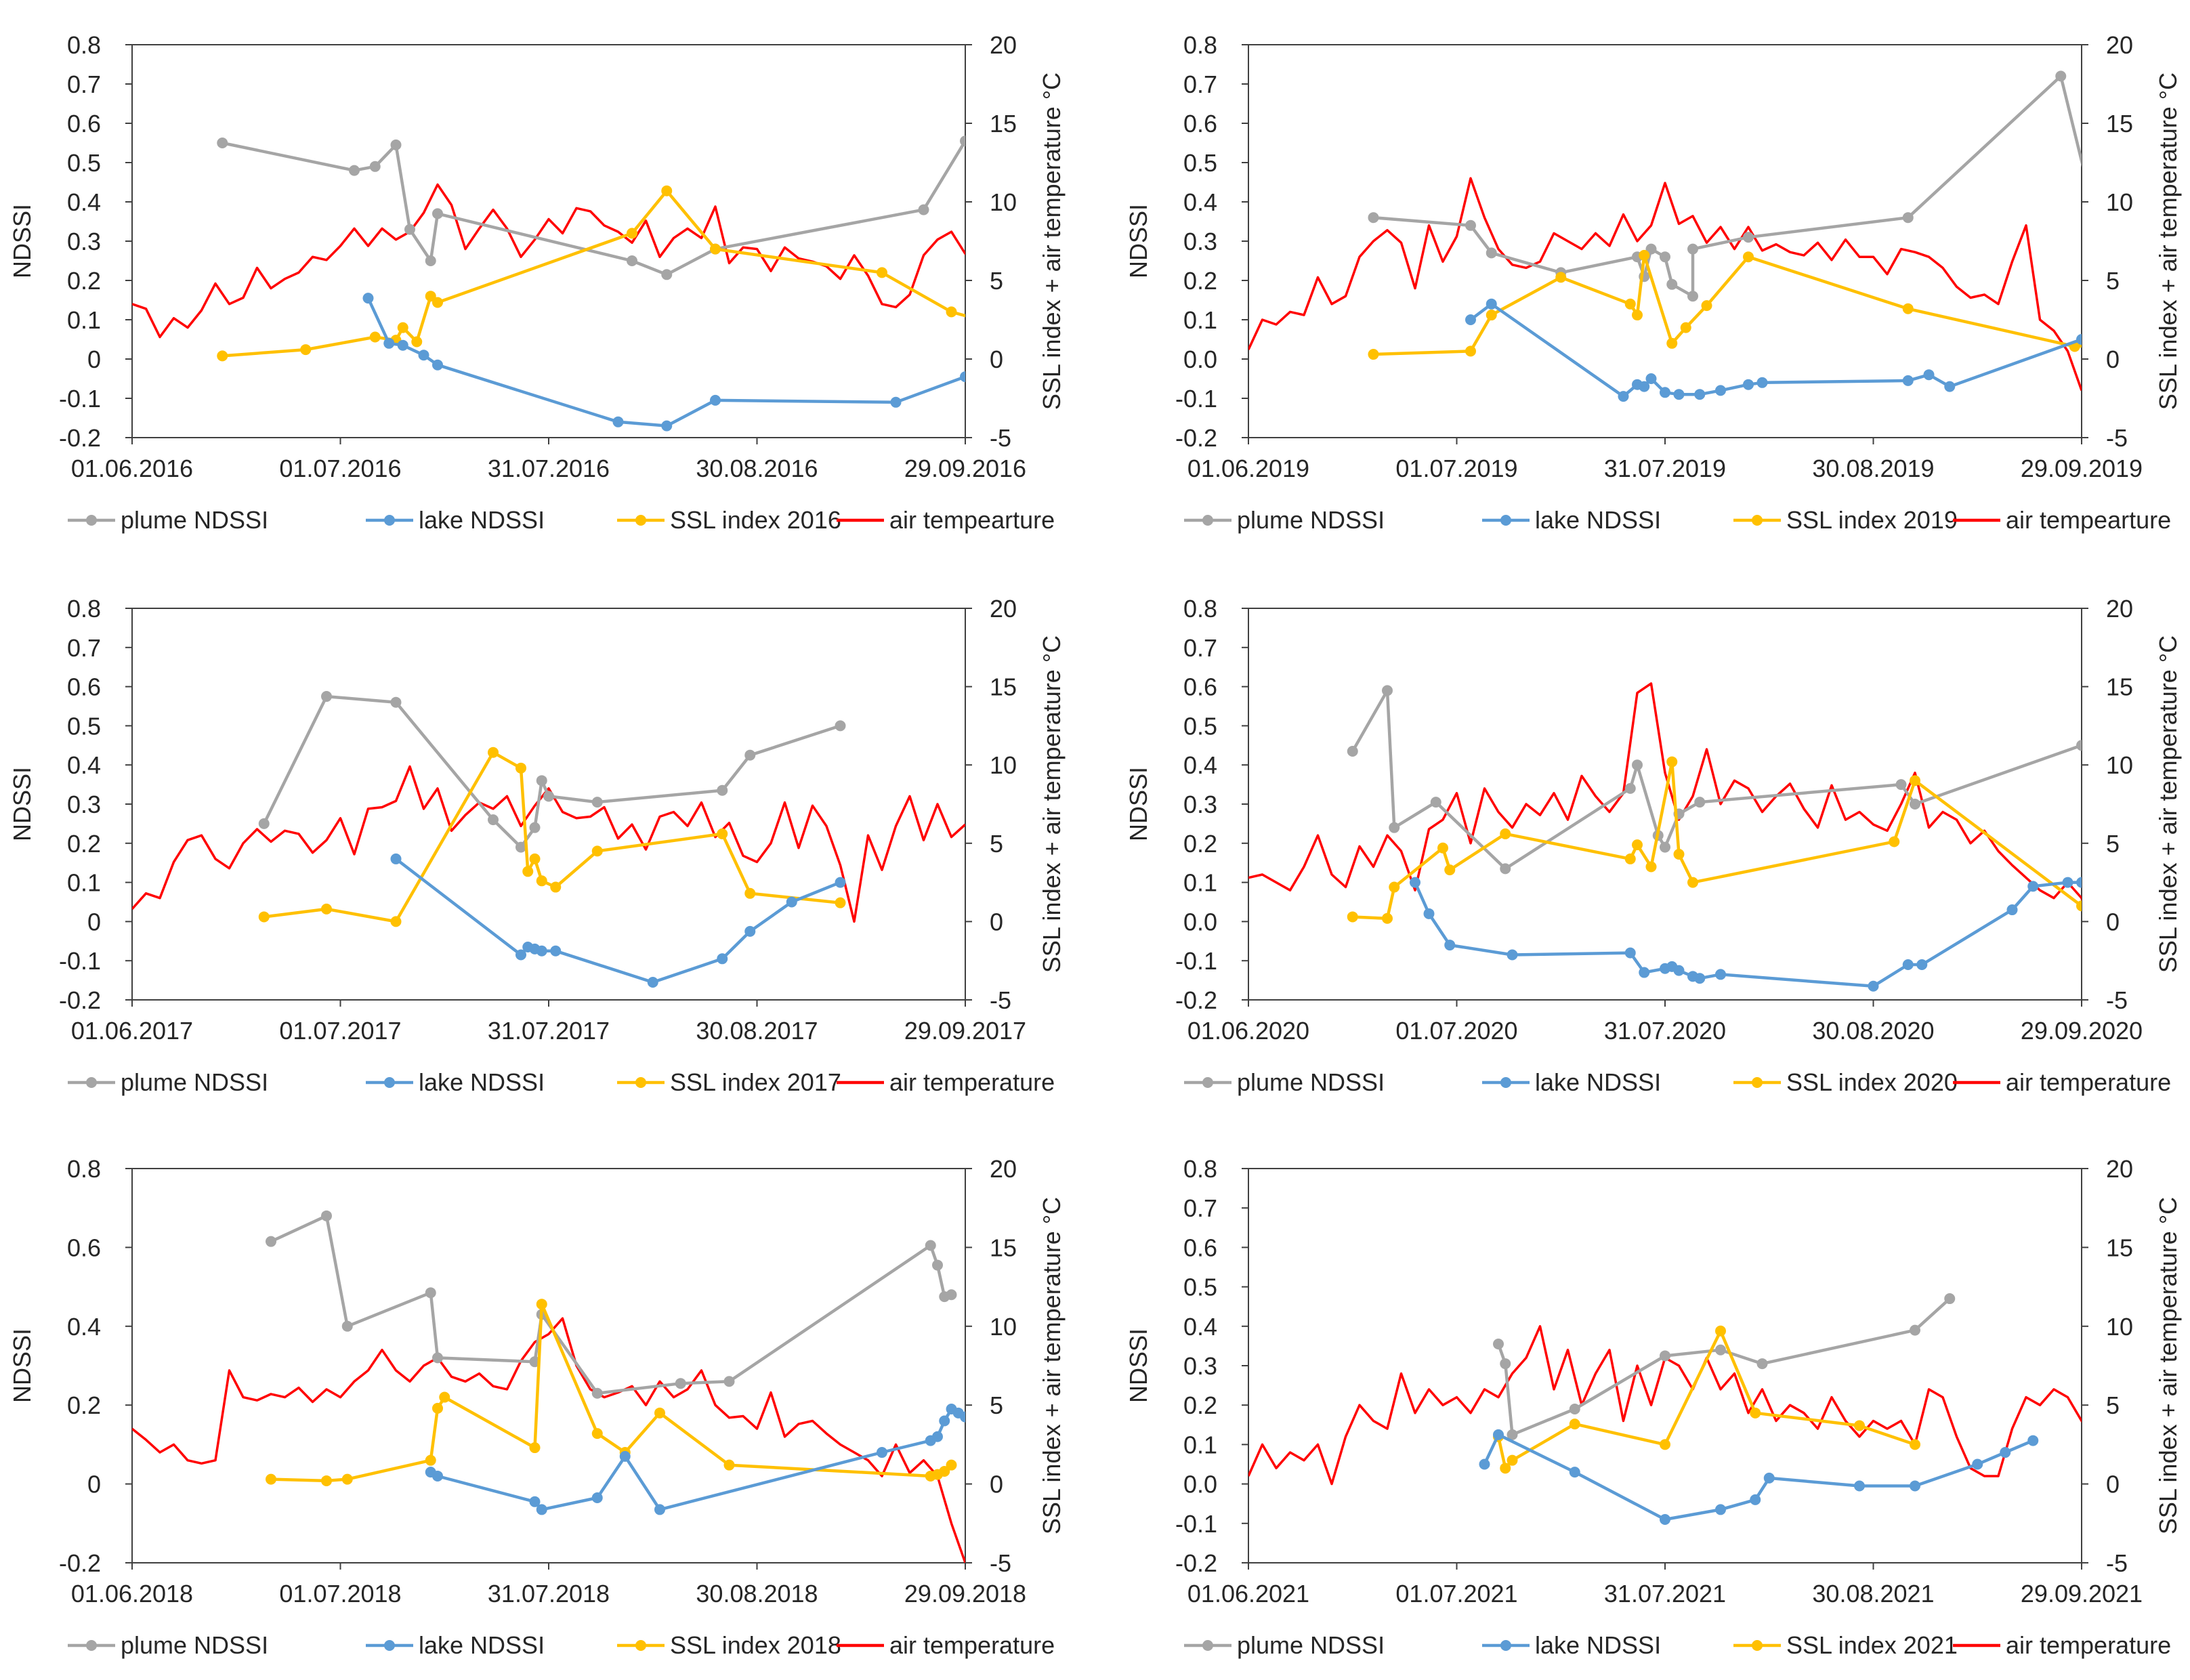  Describe the element at coordinates (1052, 241) in the screenshot. I see `y2-axis-title: SSL index + air temperature °C` at that location.